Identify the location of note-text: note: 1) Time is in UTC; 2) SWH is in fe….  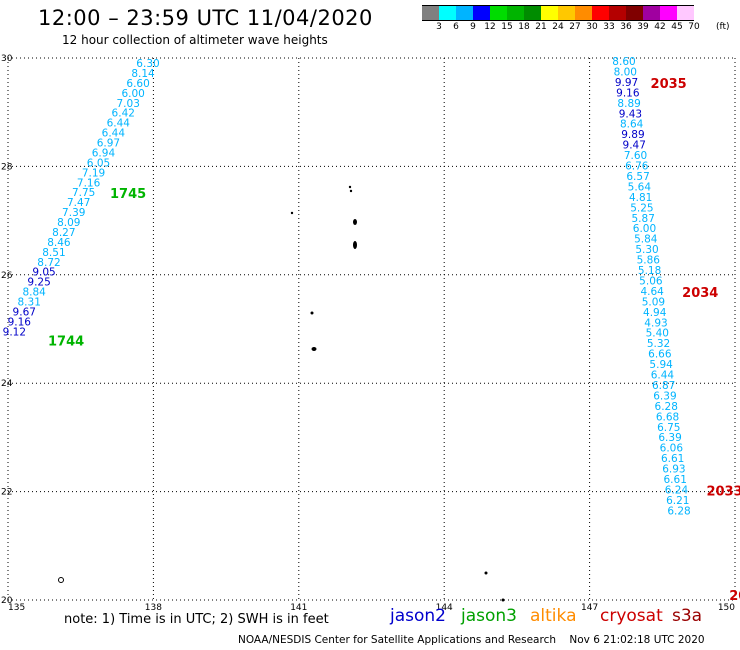
(196, 619).